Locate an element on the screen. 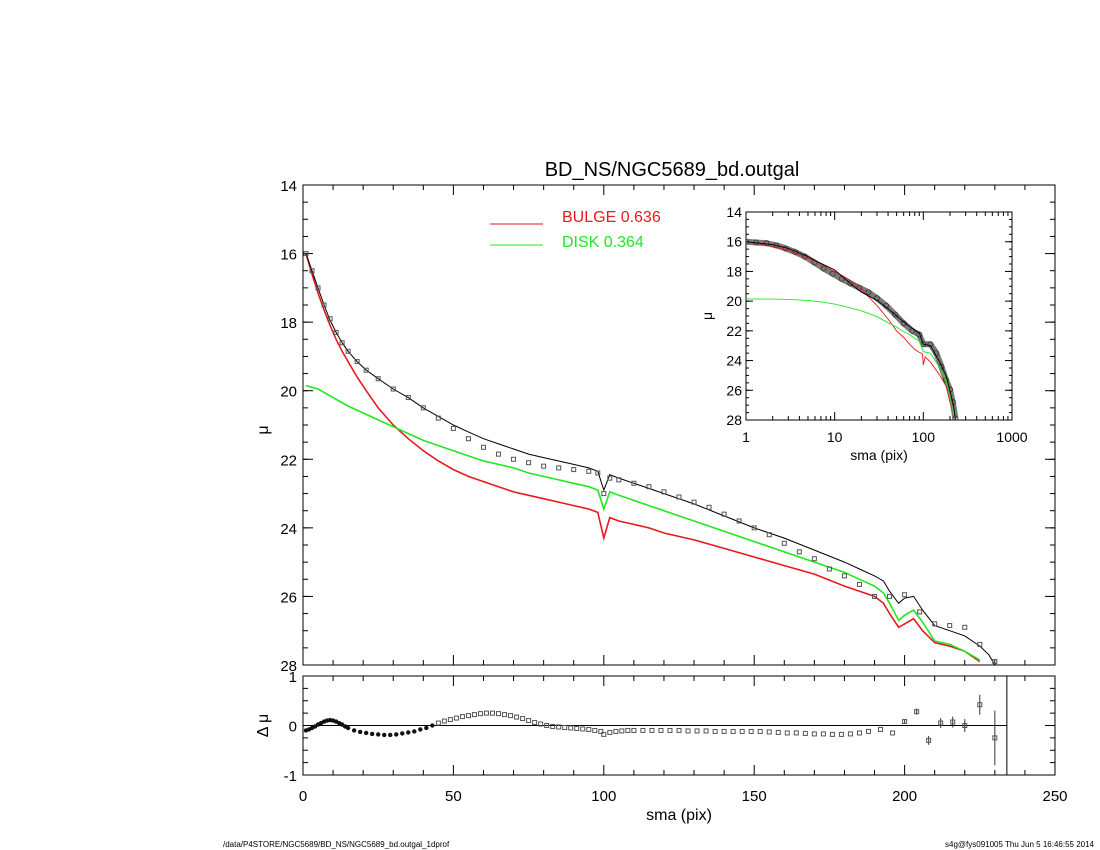 The height and width of the screenshot is (850, 1100). residual-xtick-label: 0 is located at coordinates (303, 796).